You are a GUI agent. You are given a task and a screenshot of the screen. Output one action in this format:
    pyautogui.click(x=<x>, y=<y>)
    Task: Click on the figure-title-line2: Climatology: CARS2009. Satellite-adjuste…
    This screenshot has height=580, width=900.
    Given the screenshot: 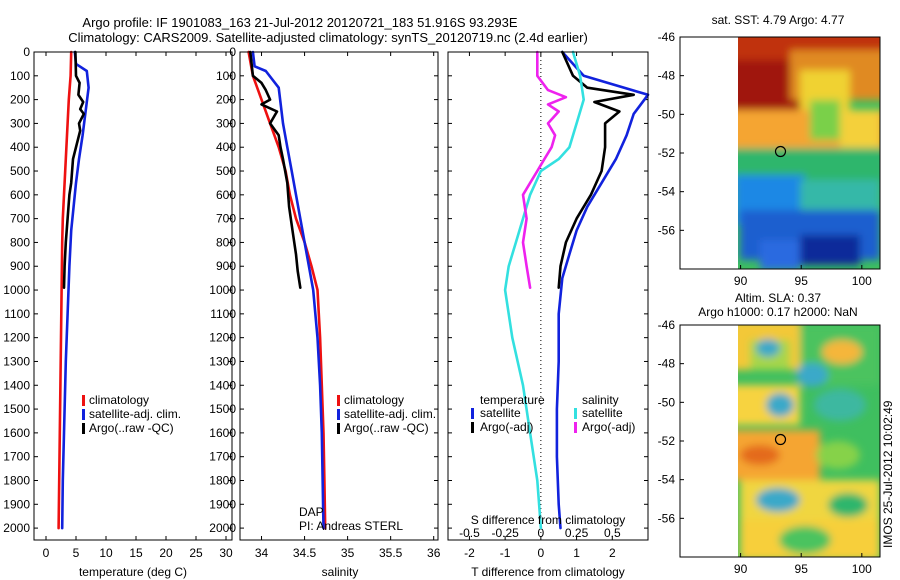 What is the action you would take?
    pyautogui.click(x=328, y=37)
    